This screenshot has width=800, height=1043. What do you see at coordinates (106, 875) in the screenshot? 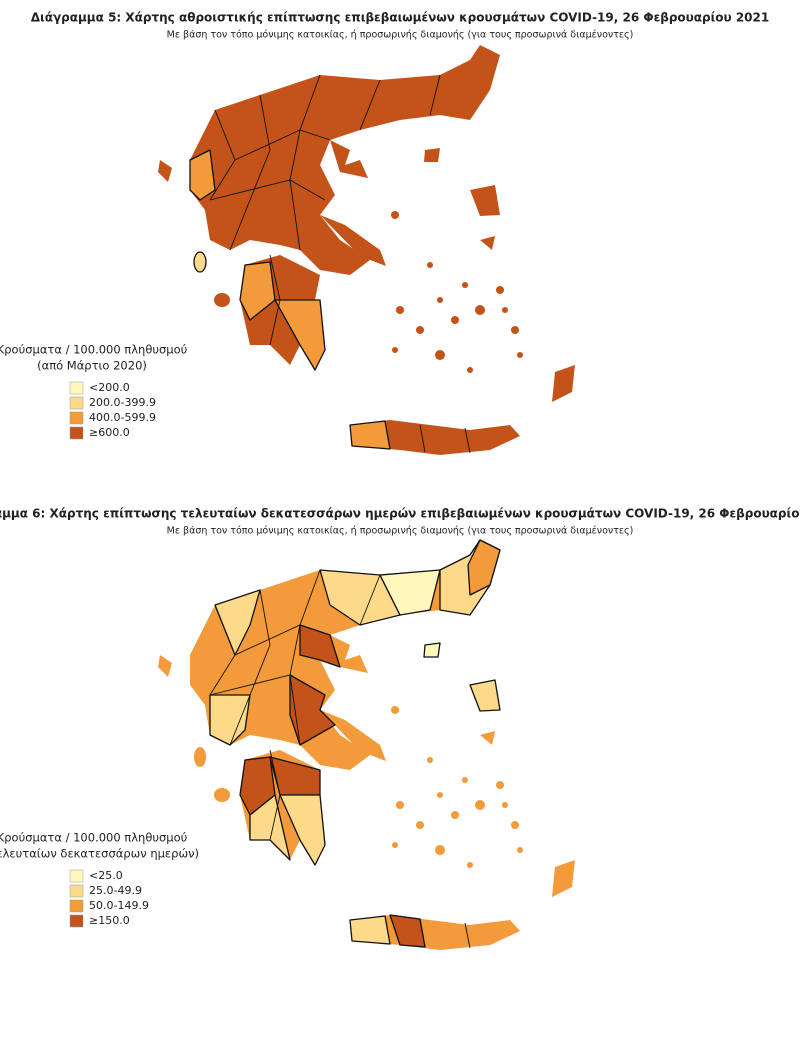
I see `legend-label: <25.0` at bounding box center [106, 875].